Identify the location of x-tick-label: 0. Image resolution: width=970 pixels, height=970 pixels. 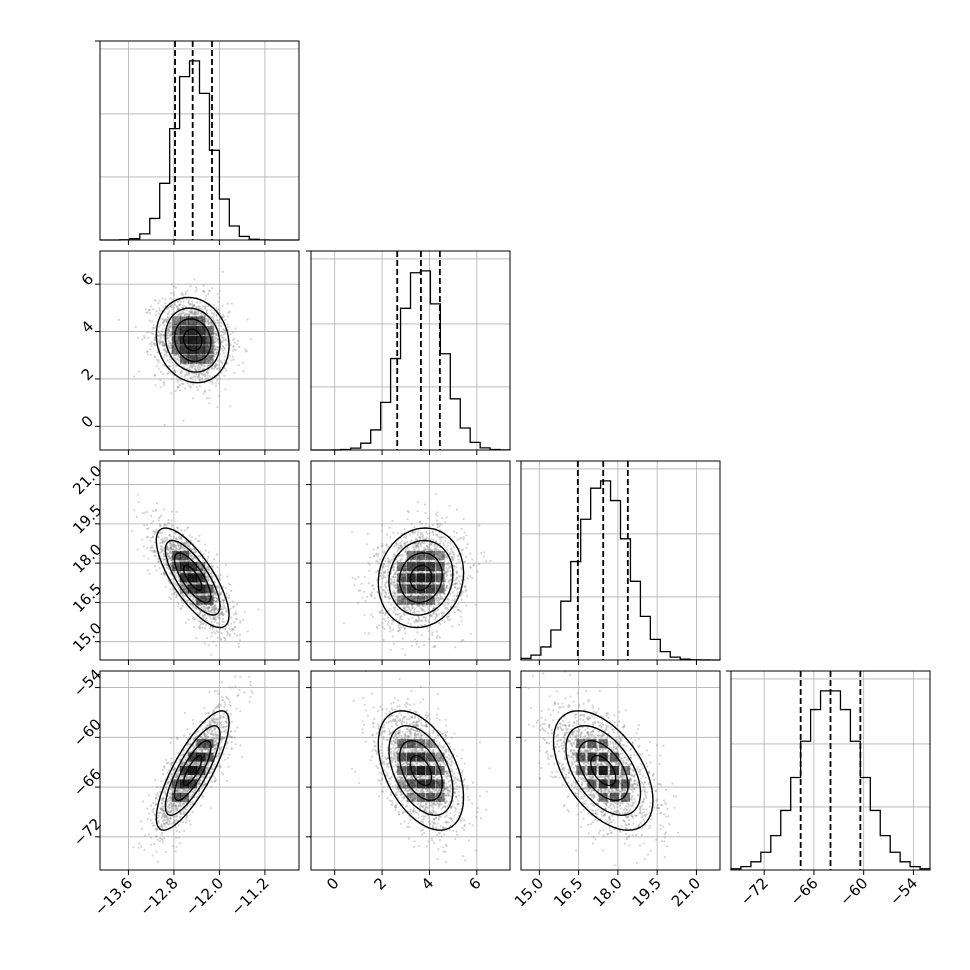
(332, 883).